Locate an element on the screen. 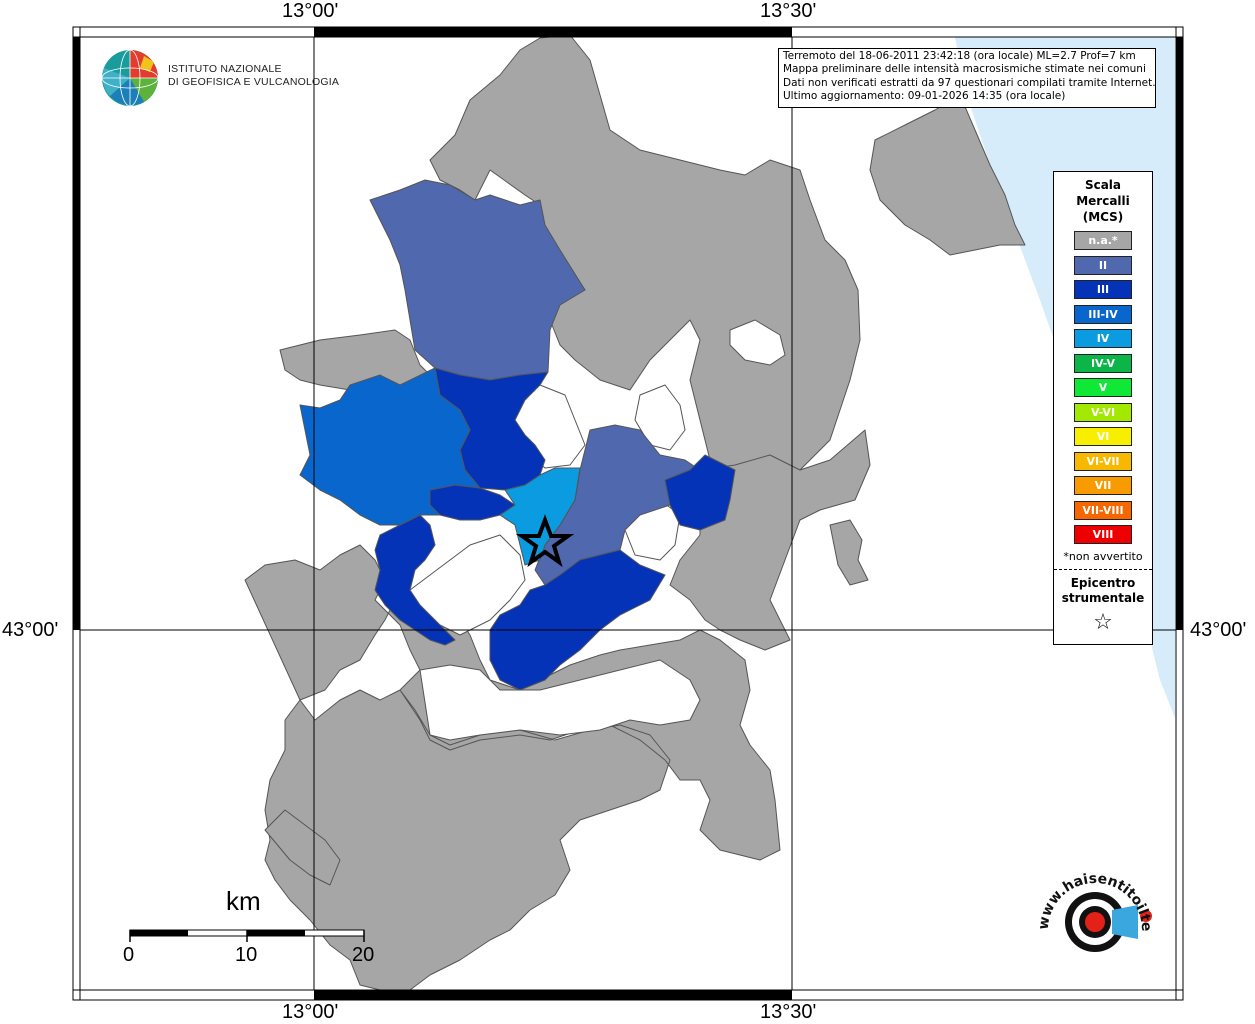  lon-label-bottom-right: 13°30' is located at coordinates (788, 1012).